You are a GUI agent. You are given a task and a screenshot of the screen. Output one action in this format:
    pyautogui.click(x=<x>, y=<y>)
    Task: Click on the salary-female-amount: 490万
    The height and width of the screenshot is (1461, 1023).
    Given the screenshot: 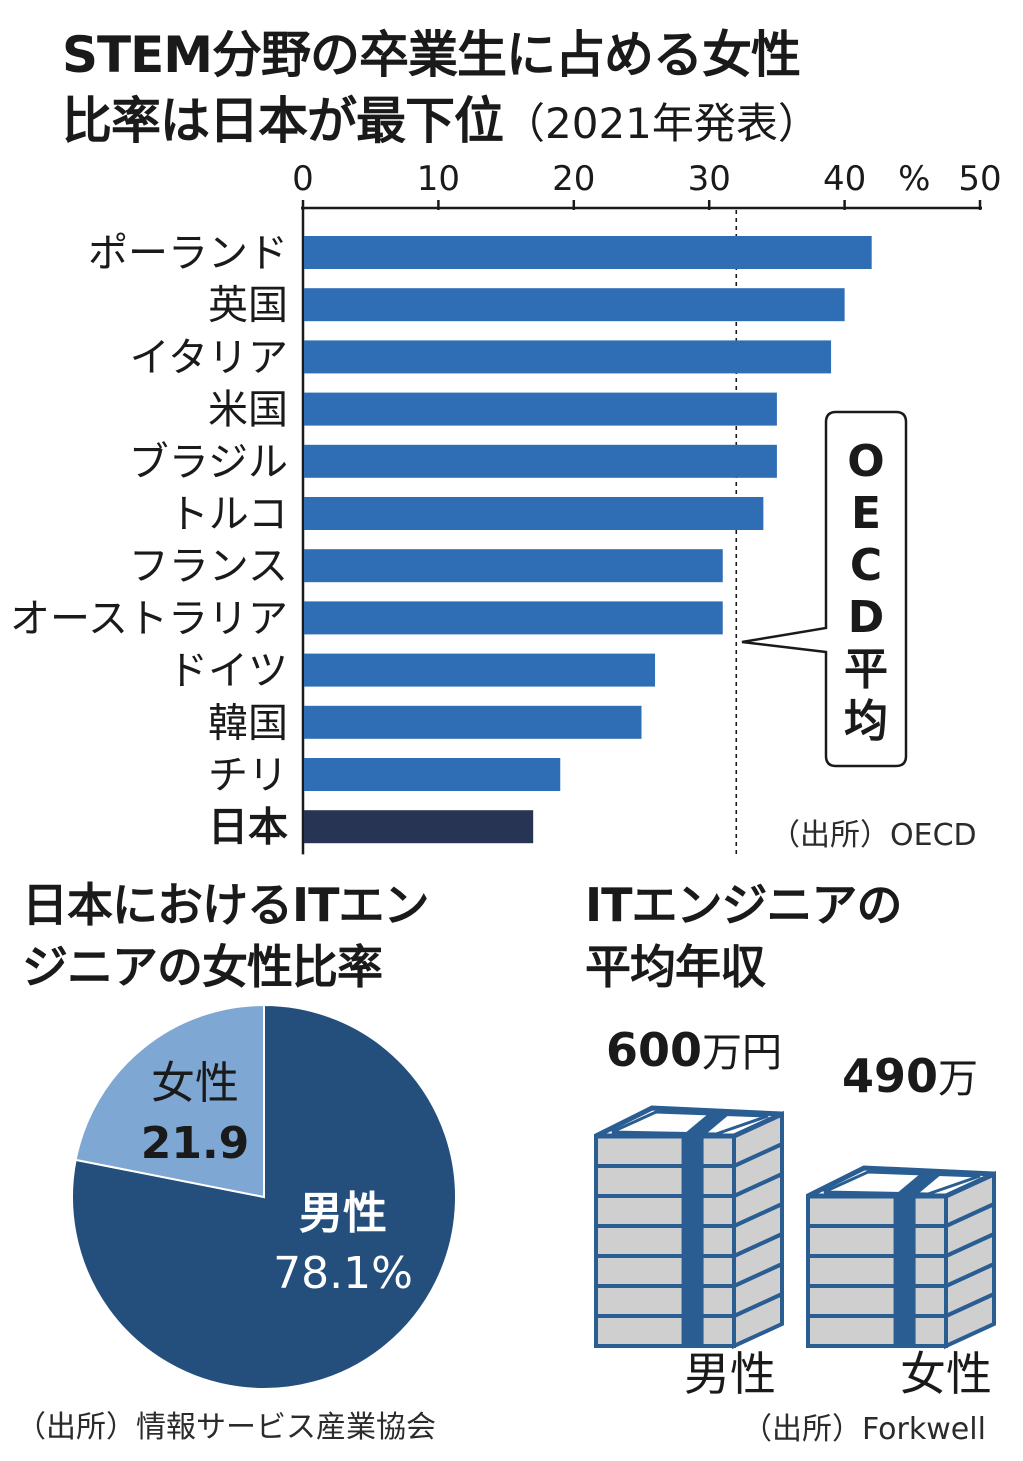 What is the action you would take?
    pyautogui.click(x=910, y=1076)
    